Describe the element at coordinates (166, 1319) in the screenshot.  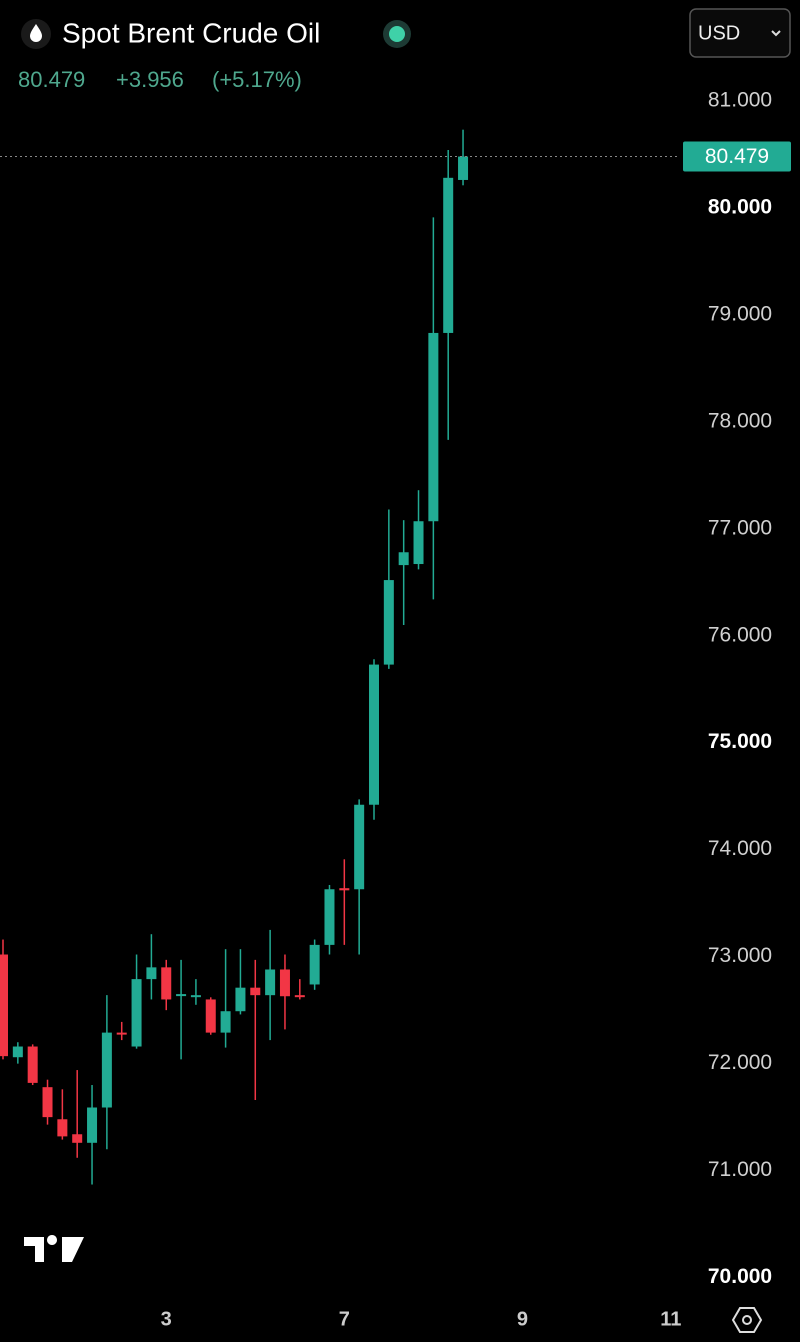
I see `x-tick-label: 3` at that location.